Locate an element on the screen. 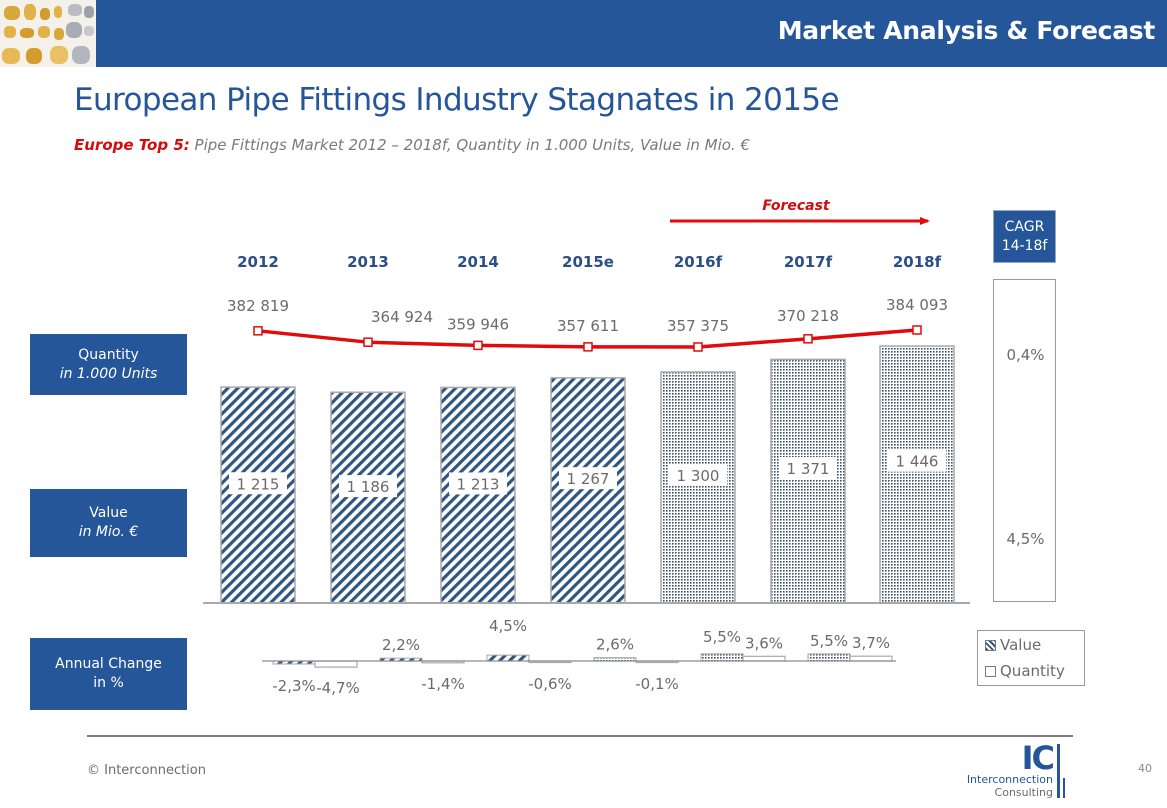  cagr-header-title: CAGR is located at coordinates (1024, 226).